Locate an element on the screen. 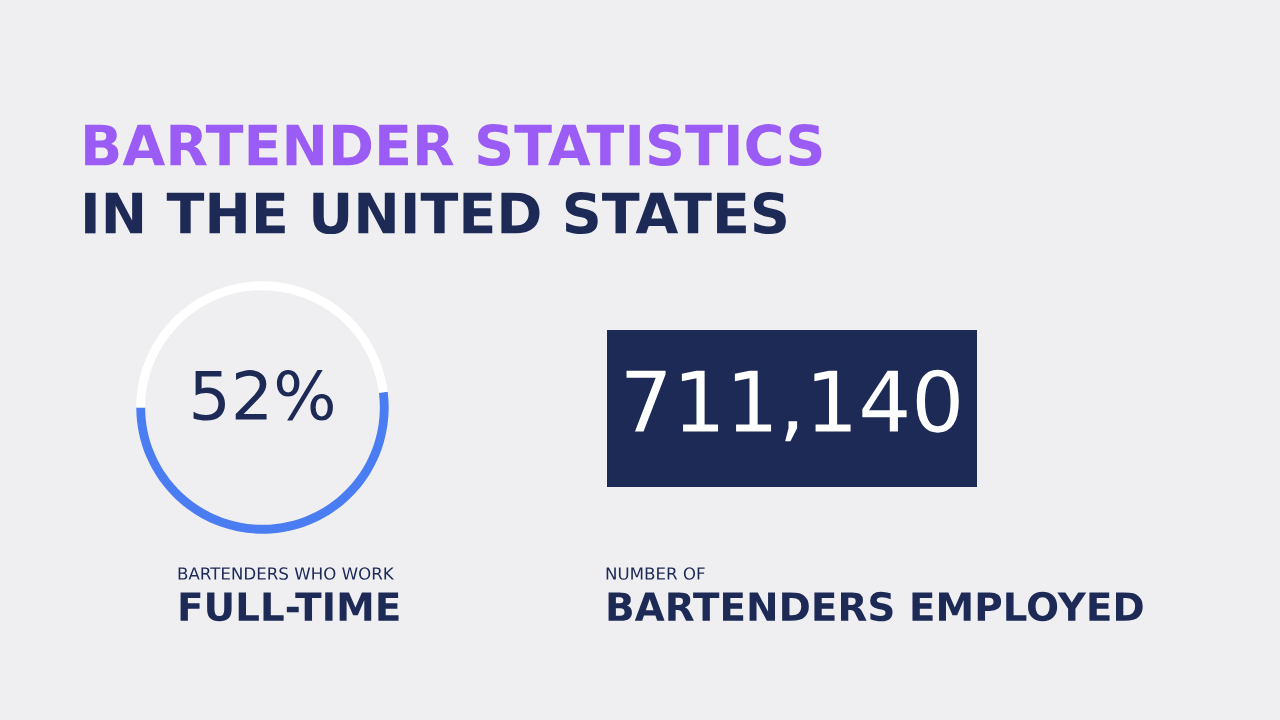  text: 711,140 is located at coordinates (792, 405).